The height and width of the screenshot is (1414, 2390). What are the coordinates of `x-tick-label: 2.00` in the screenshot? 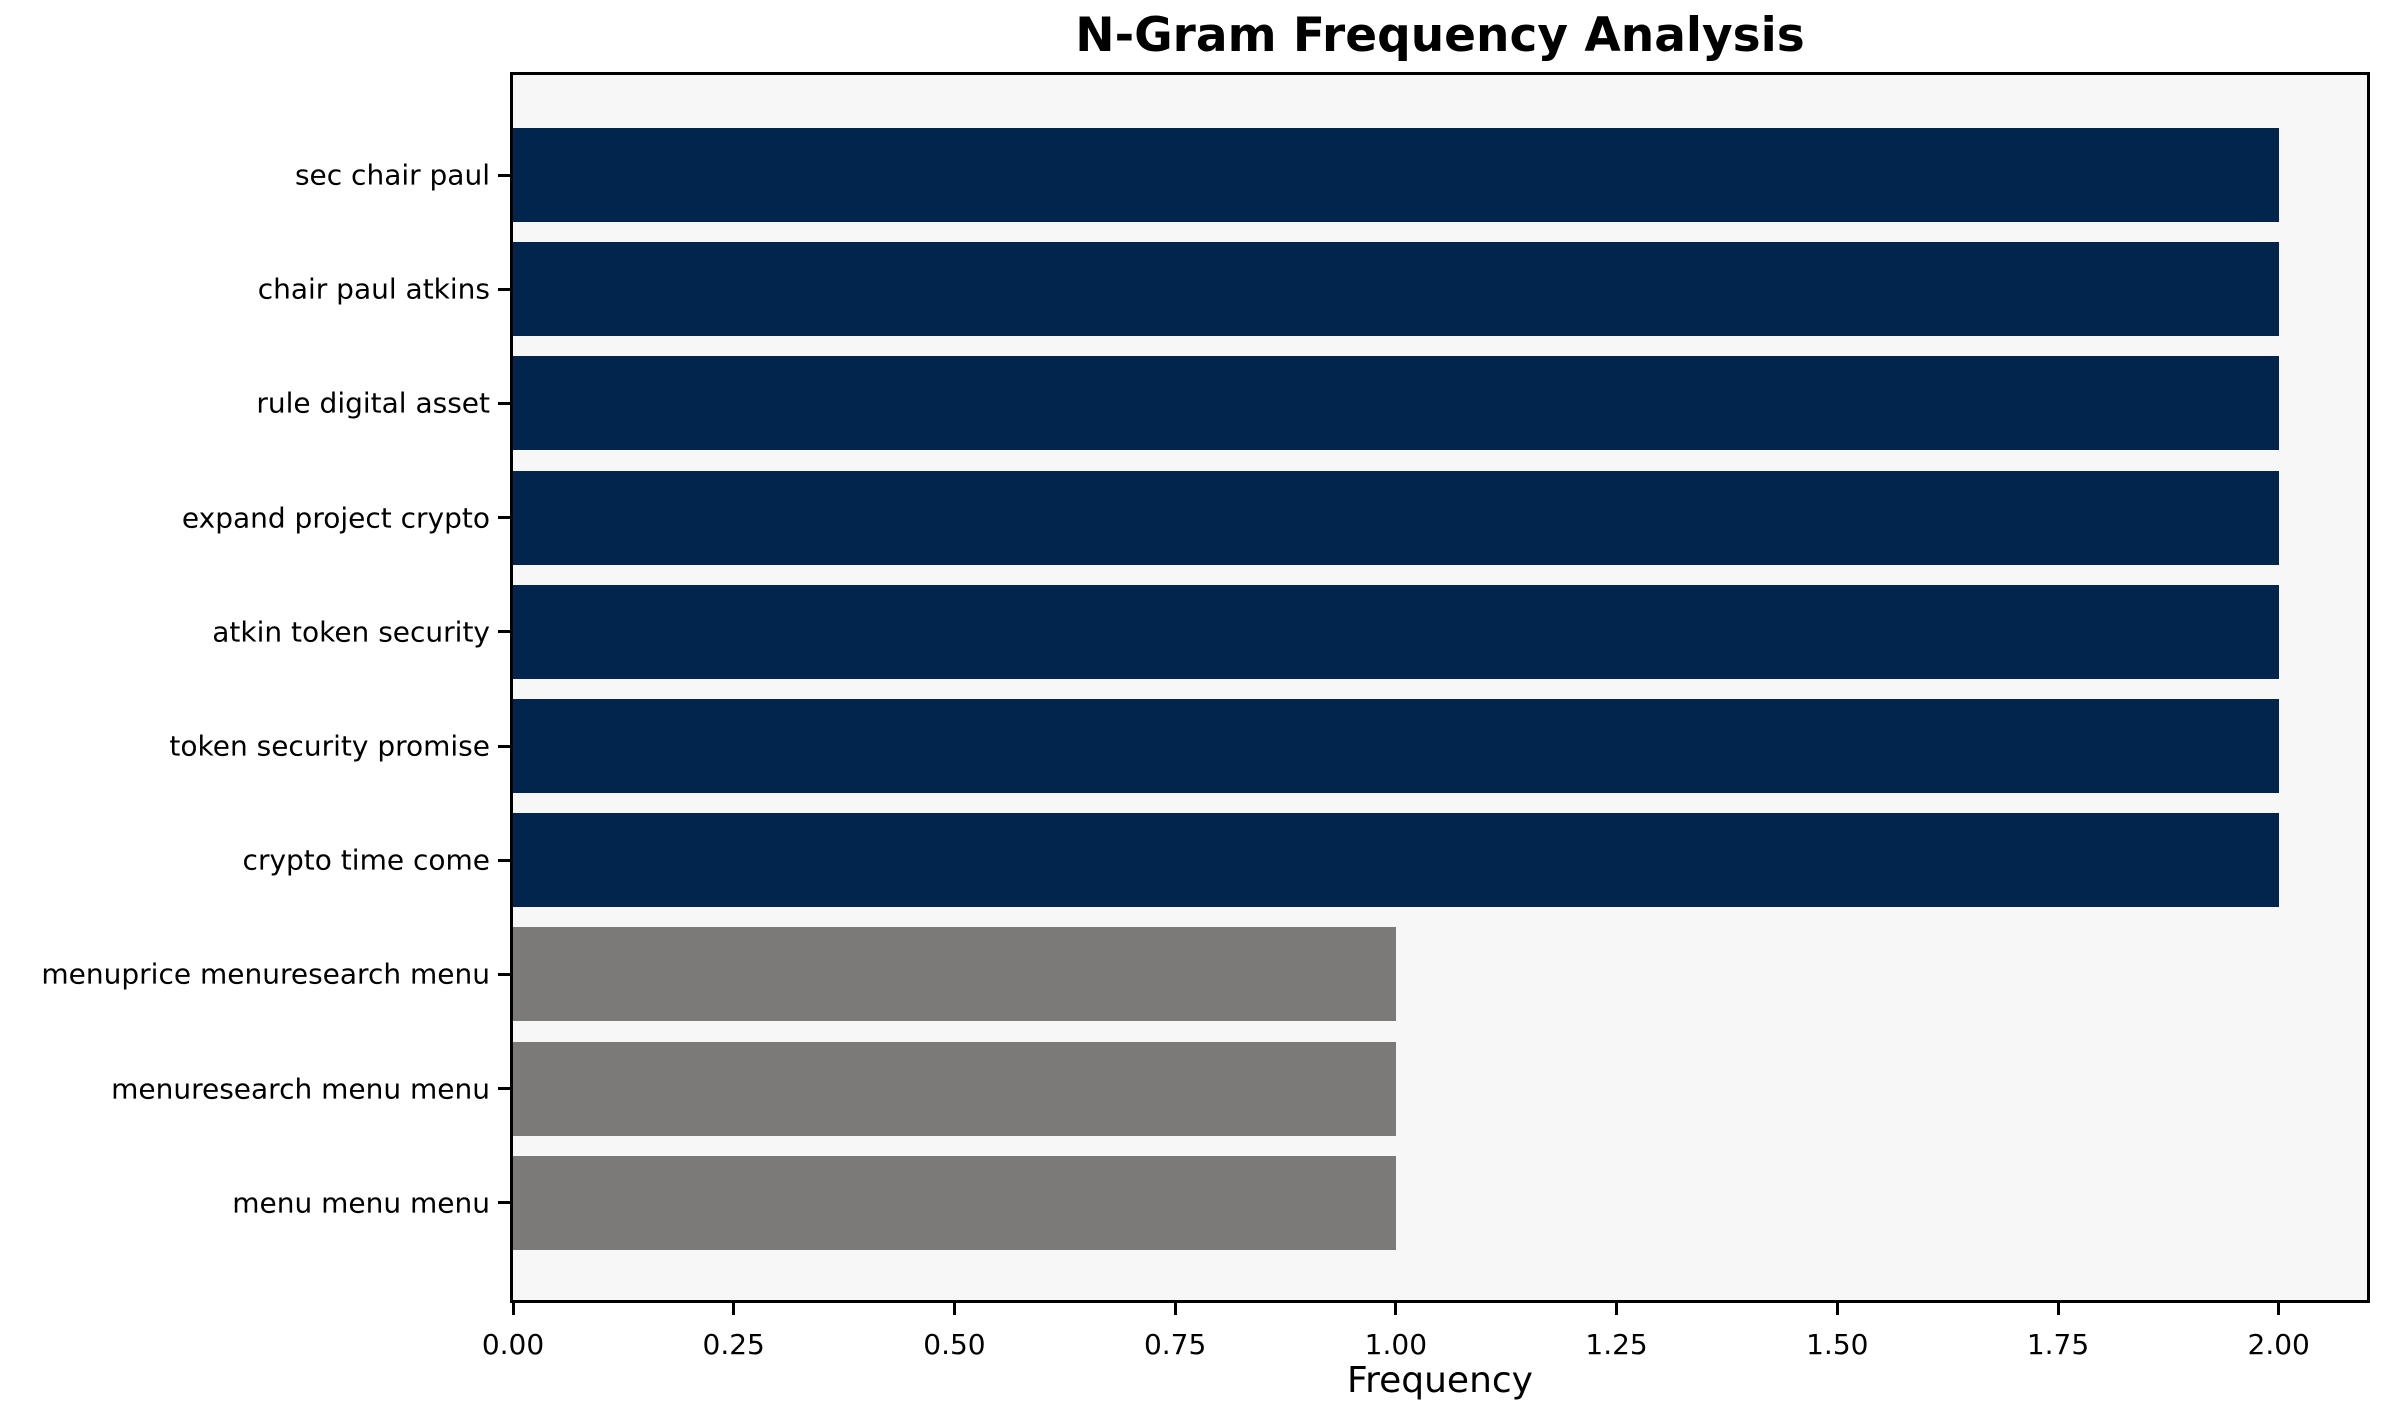 It's located at (2278, 1344).